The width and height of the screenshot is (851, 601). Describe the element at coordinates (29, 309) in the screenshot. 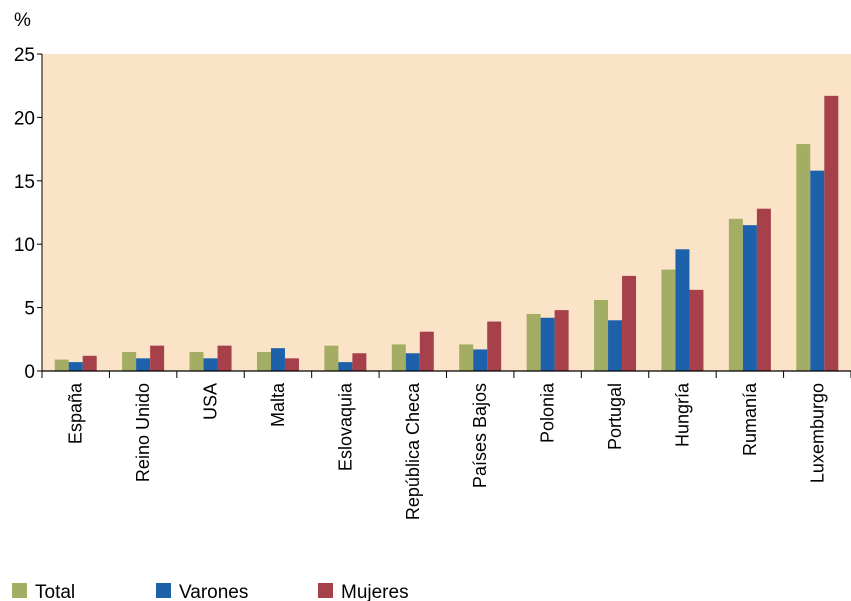

I see `y-tick-label: 5` at that location.